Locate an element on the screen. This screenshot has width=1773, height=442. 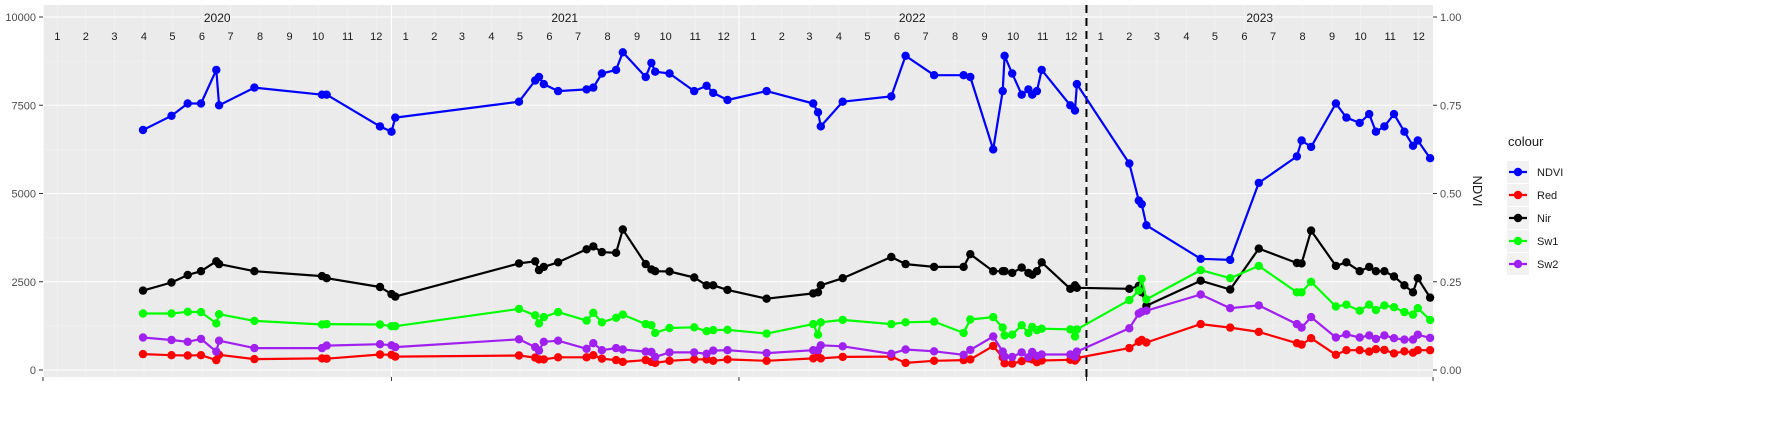
legend-label-sw2: Sw2 is located at coordinates (1547, 265).